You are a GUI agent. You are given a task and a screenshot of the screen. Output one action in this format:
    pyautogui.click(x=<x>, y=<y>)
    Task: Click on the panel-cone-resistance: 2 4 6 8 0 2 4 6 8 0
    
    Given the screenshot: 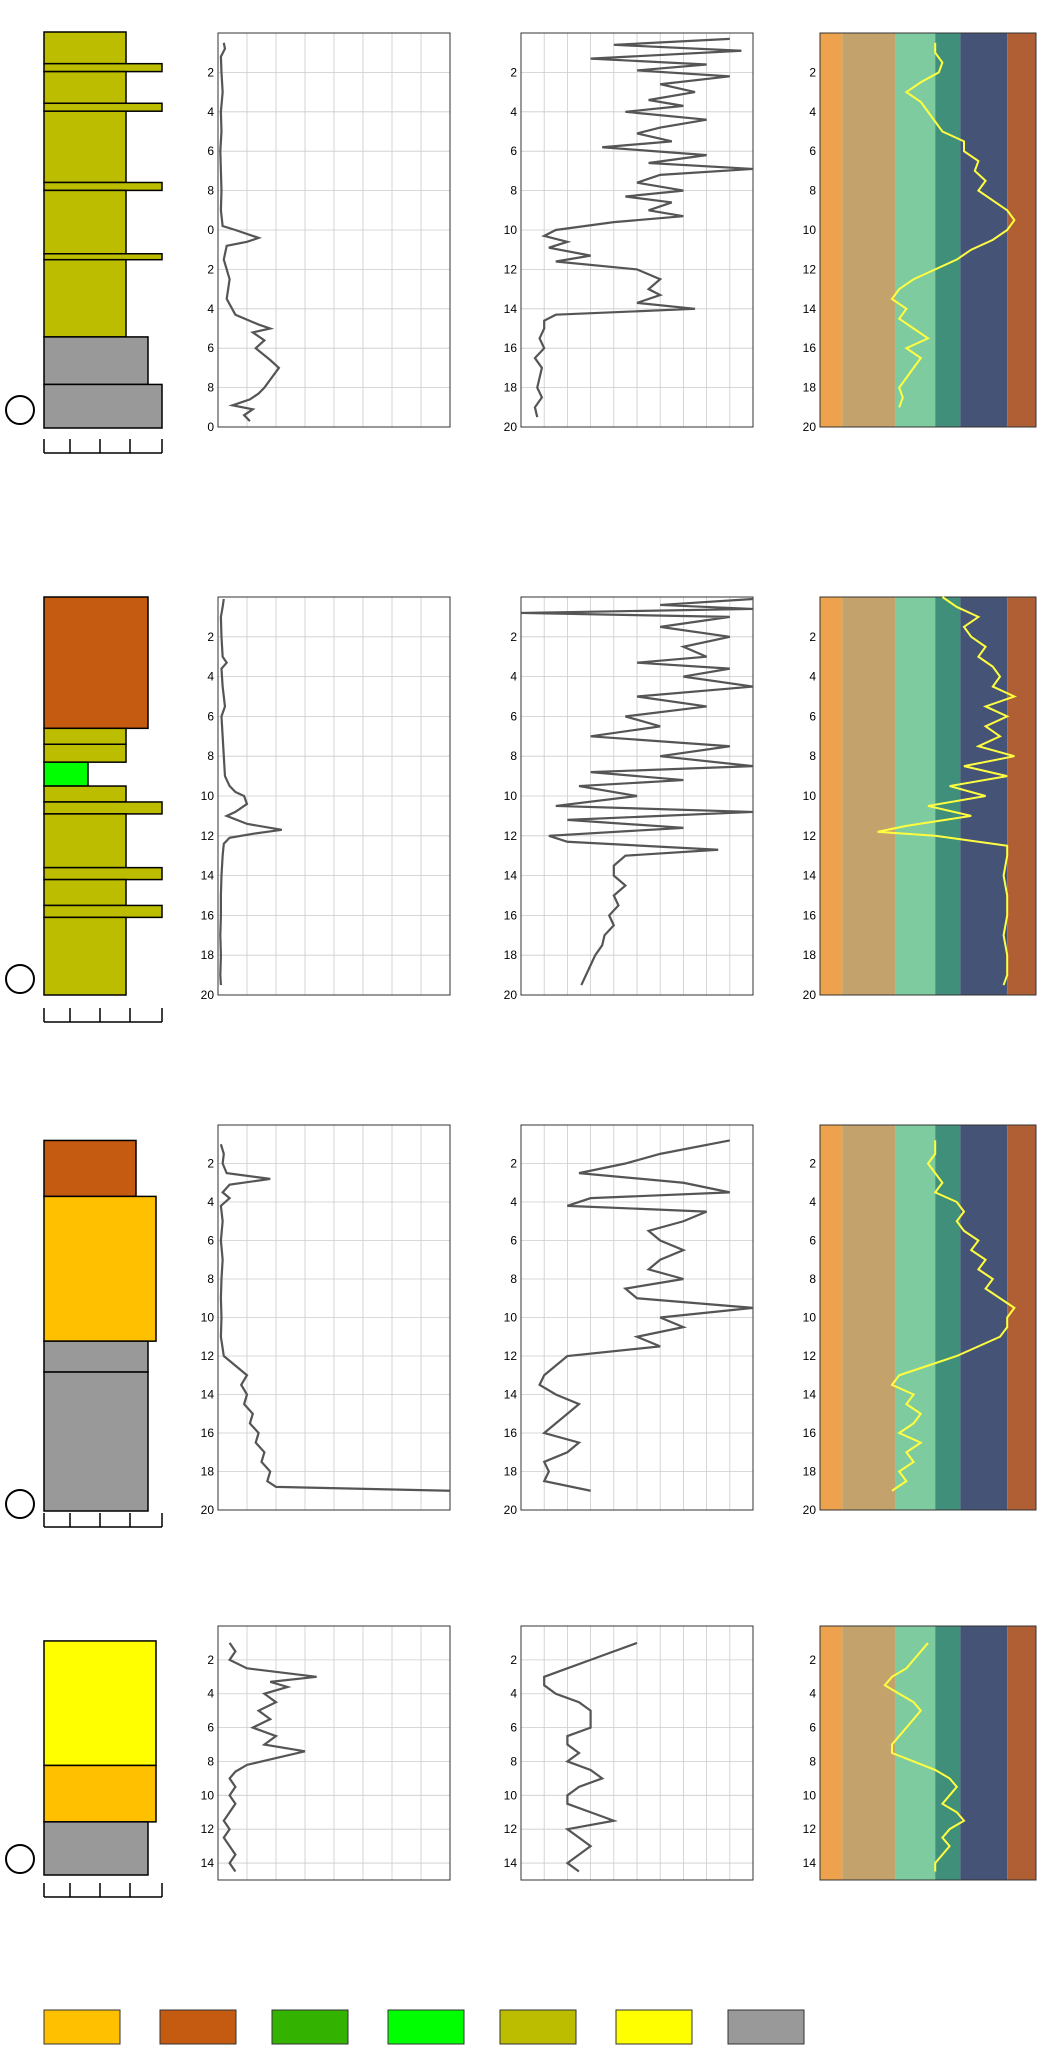 What is the action you would take?
    pyautogui.click(x=329, y=233)
    